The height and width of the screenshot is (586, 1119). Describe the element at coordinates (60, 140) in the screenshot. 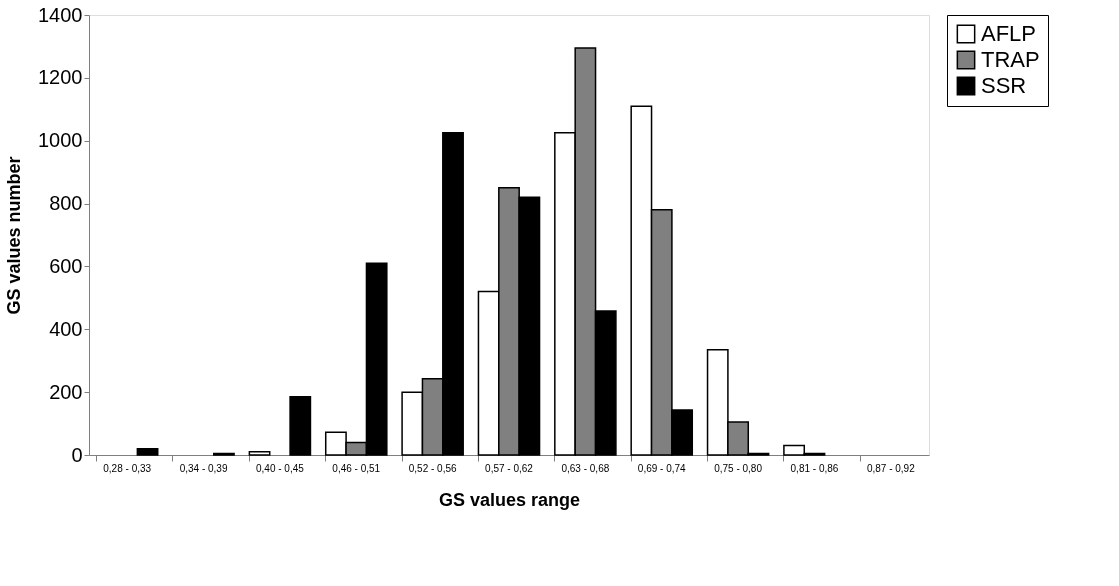

I see `y-tick-label: 1000` at that location.